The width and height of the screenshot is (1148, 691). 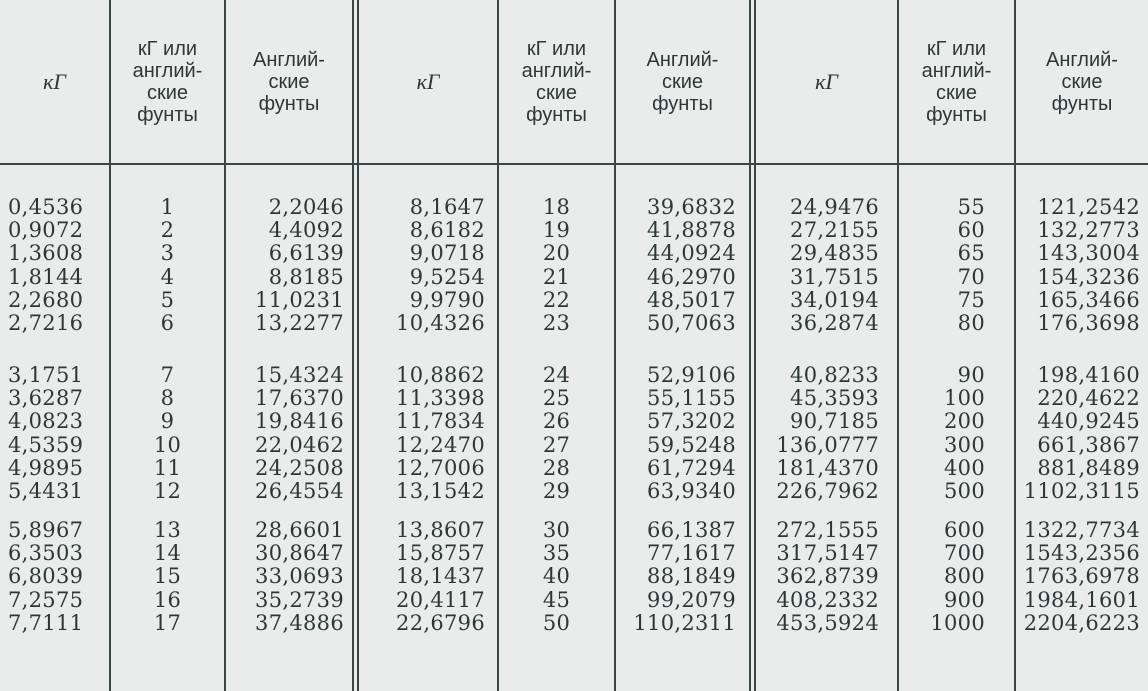 I want to click on table-cell: 121,2542, so click(x=1088, y=207).